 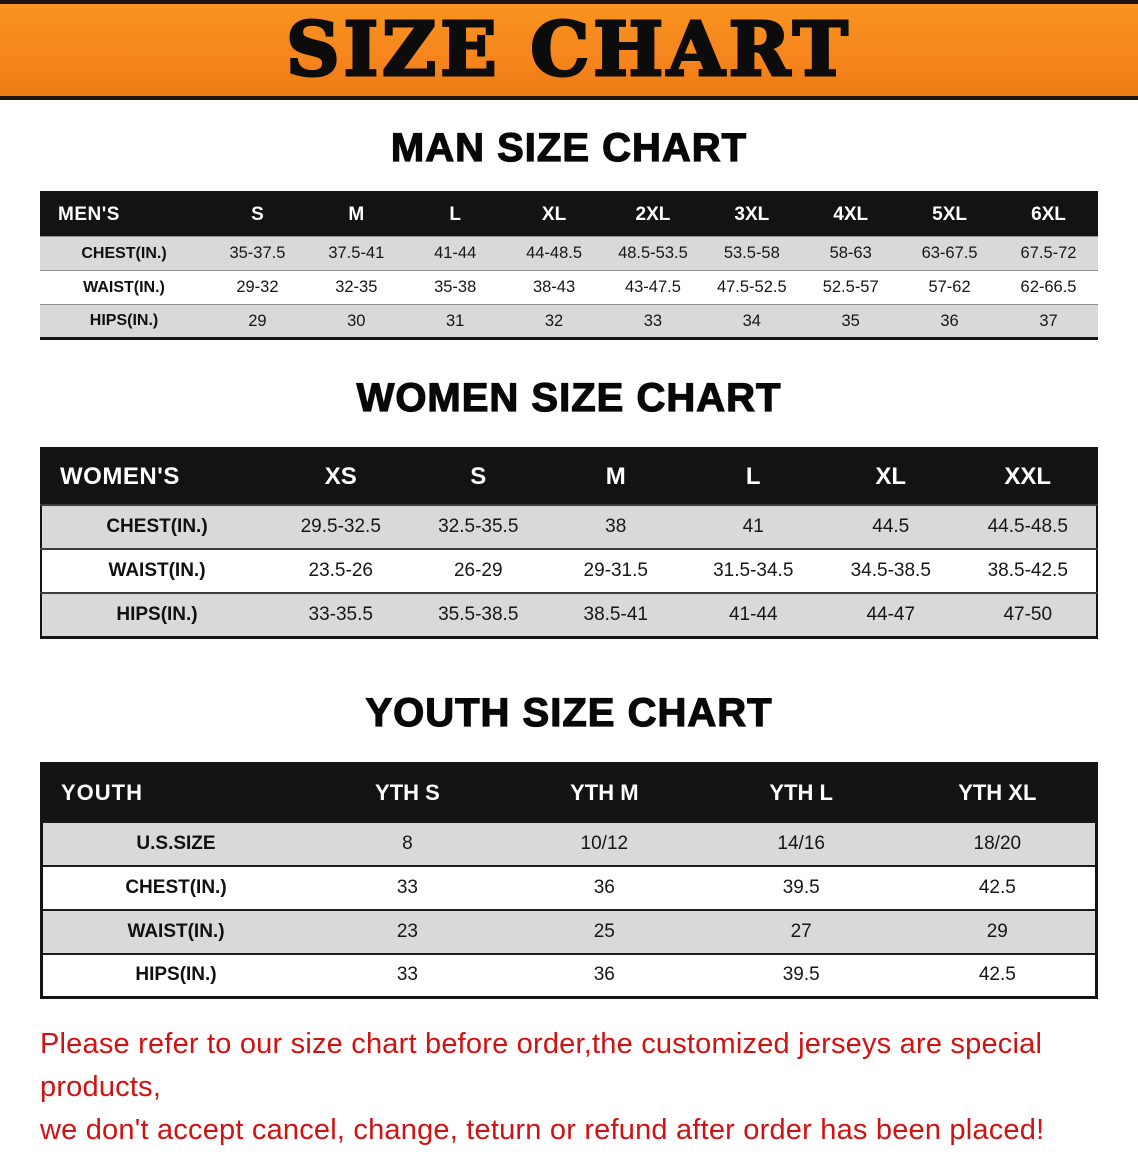 I want to click on value-cell: 57-62, so click(x=949, y=287).